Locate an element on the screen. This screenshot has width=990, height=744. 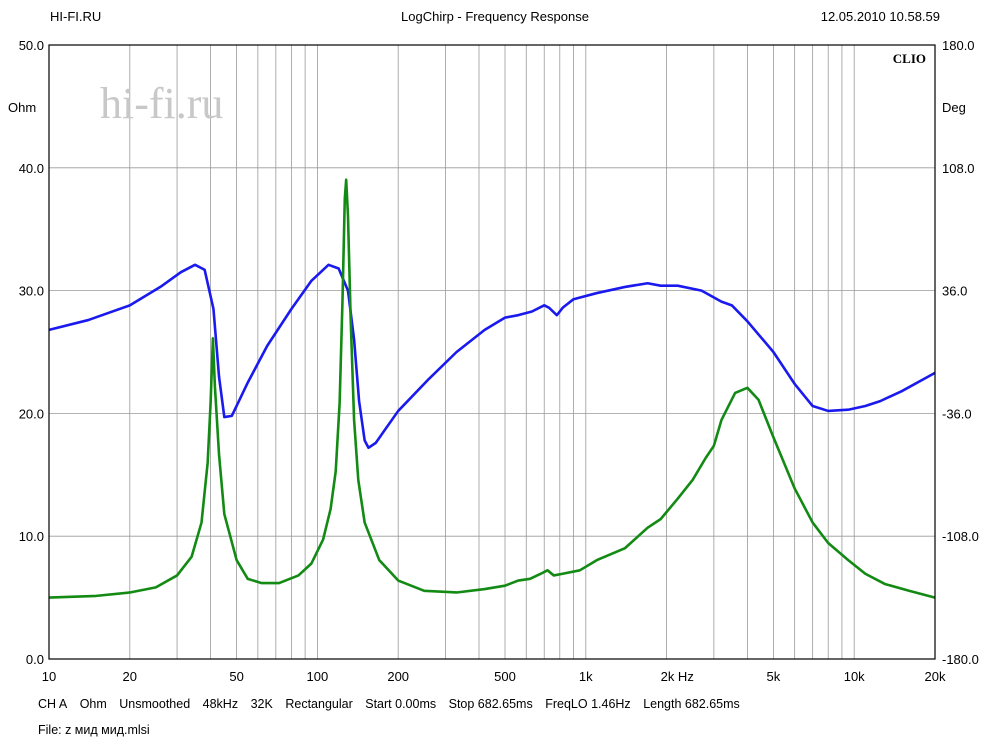
header-left-label: HI-FI.RU is located at coordinates (76, 16).